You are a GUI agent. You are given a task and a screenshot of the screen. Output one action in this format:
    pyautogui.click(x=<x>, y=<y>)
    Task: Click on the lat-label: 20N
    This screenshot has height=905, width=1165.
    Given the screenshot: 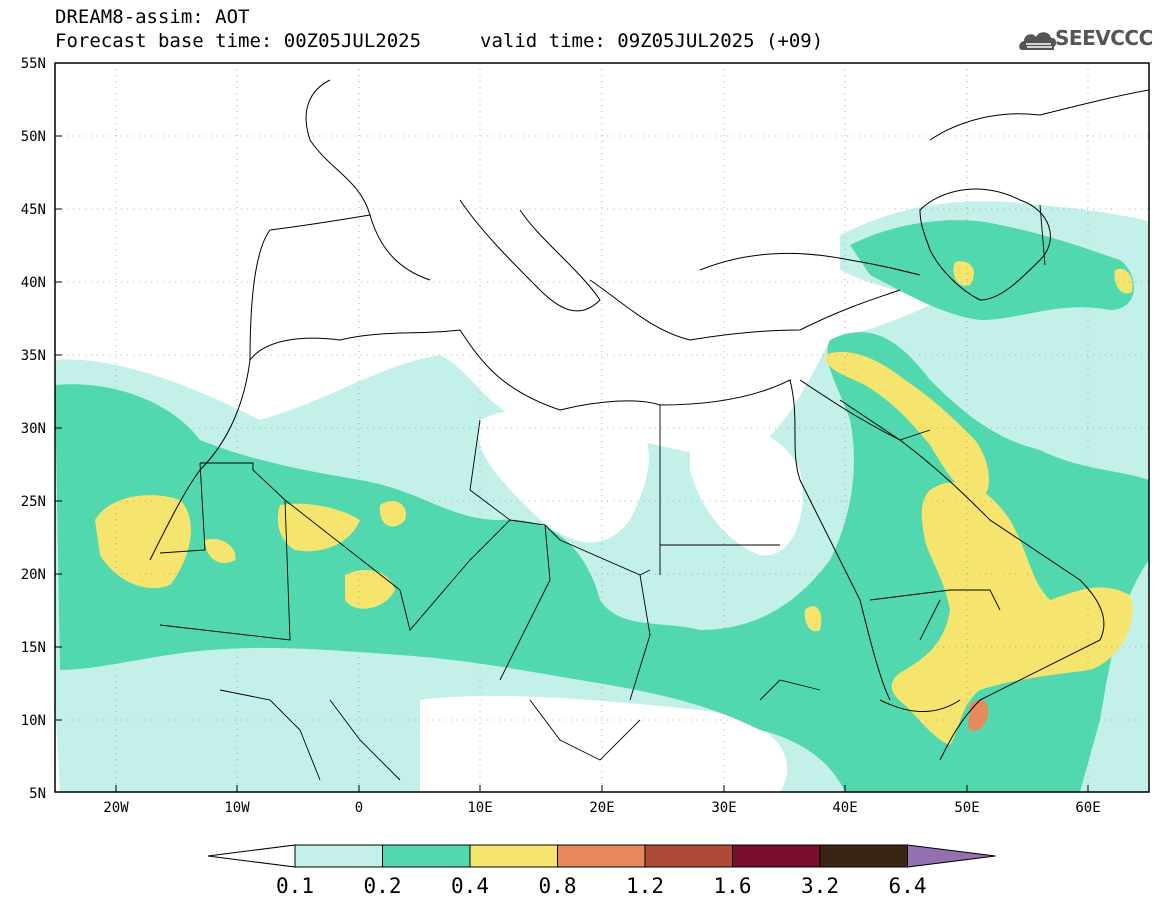 What is the action you would take?
    pyautogui.click(x=33, y=575)
    